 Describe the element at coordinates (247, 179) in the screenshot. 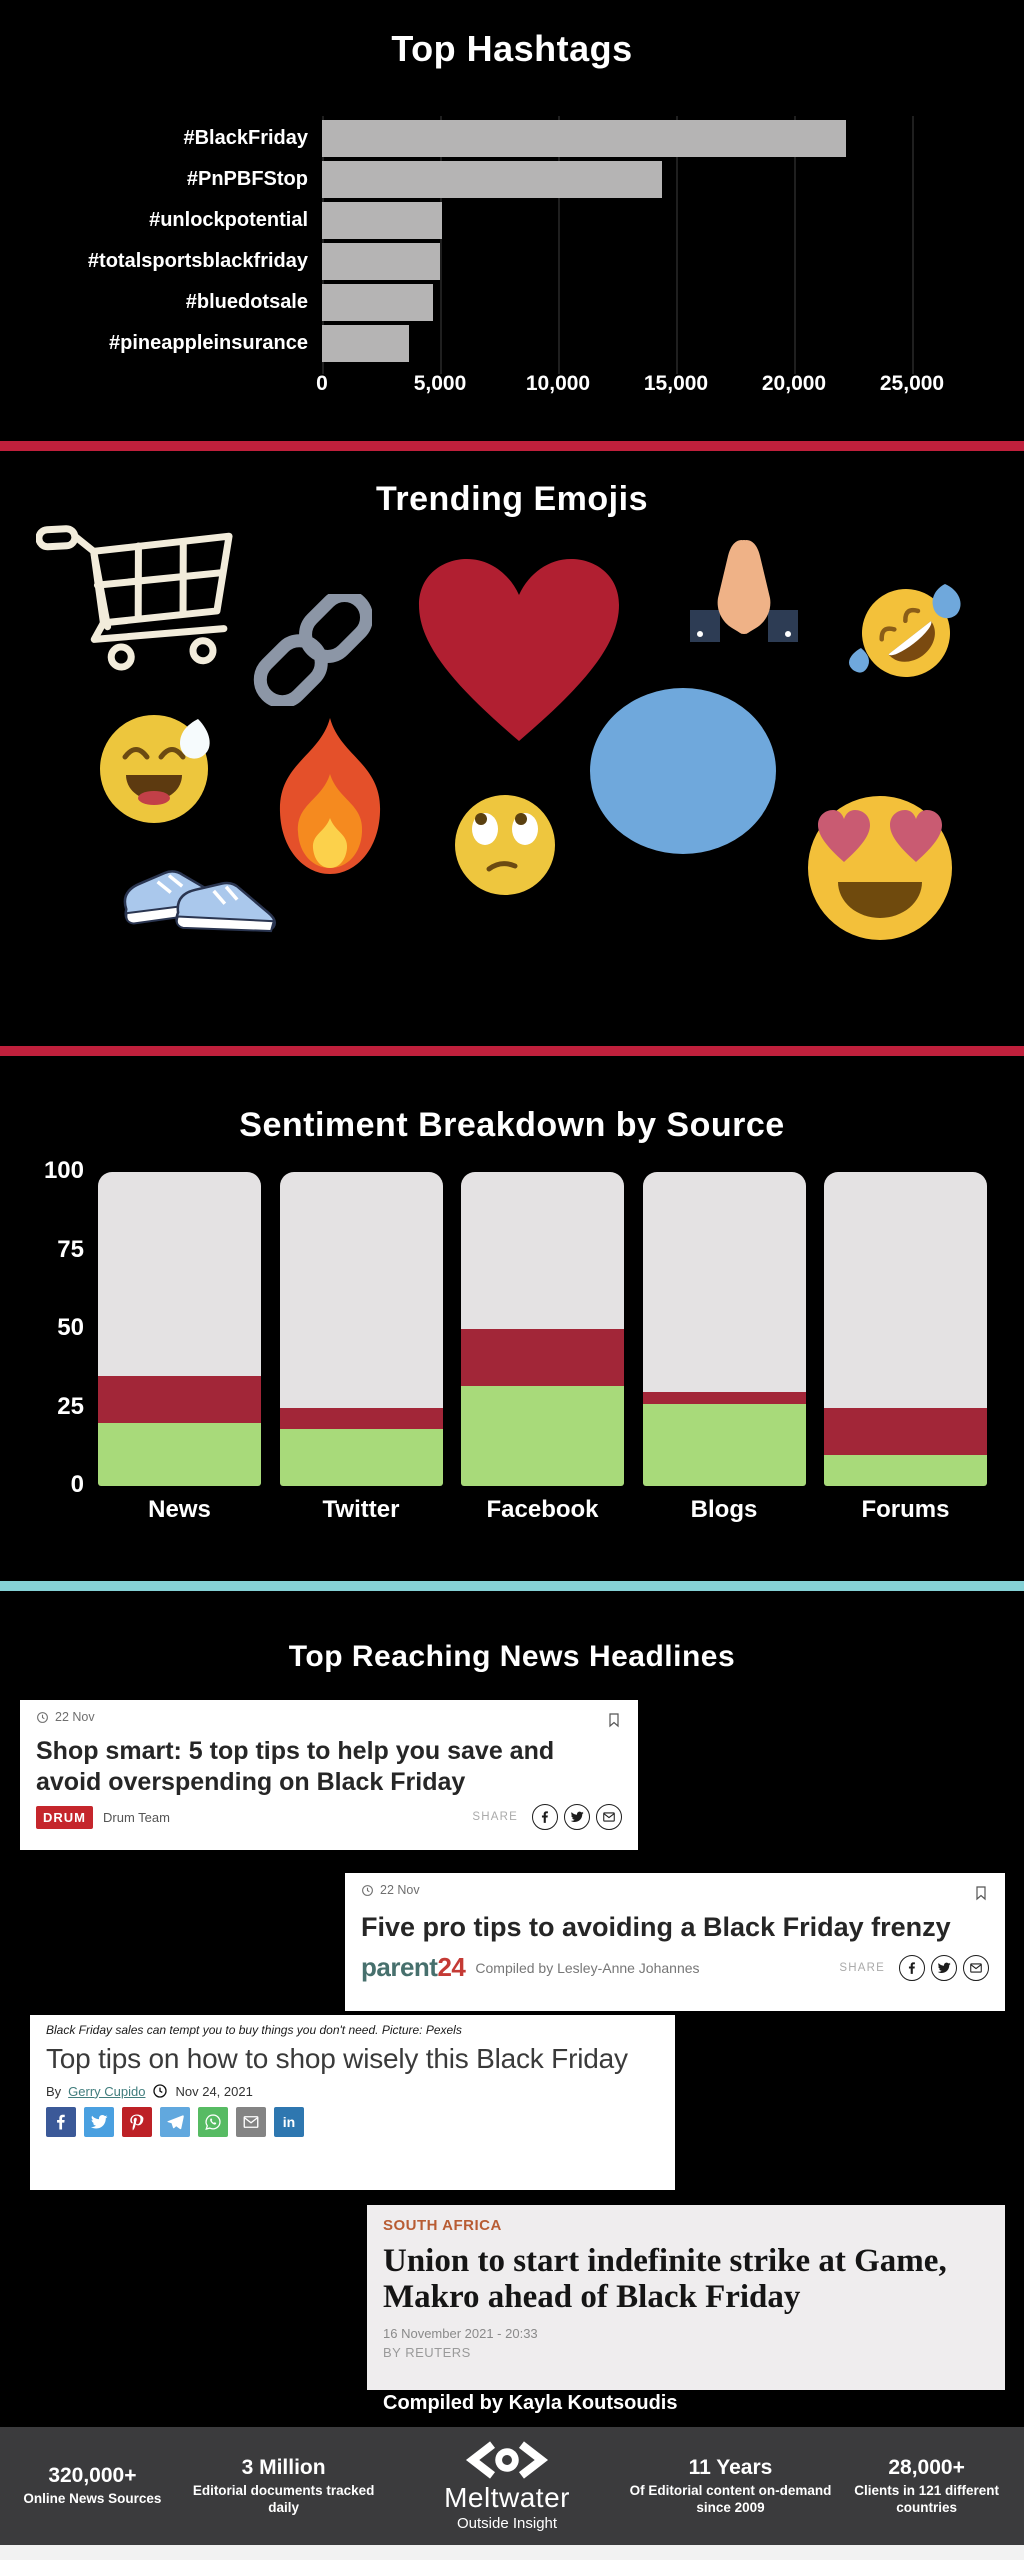

I see `hashtag-label: #PnPBFStop` at that location.